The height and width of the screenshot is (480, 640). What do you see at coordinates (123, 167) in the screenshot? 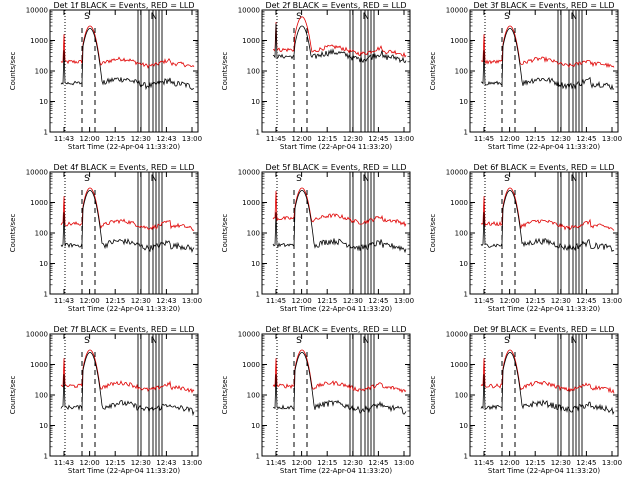
I see `chart-title: Det 4f BLACK = Events, RED = LLD` at bounding box center [123, 167].